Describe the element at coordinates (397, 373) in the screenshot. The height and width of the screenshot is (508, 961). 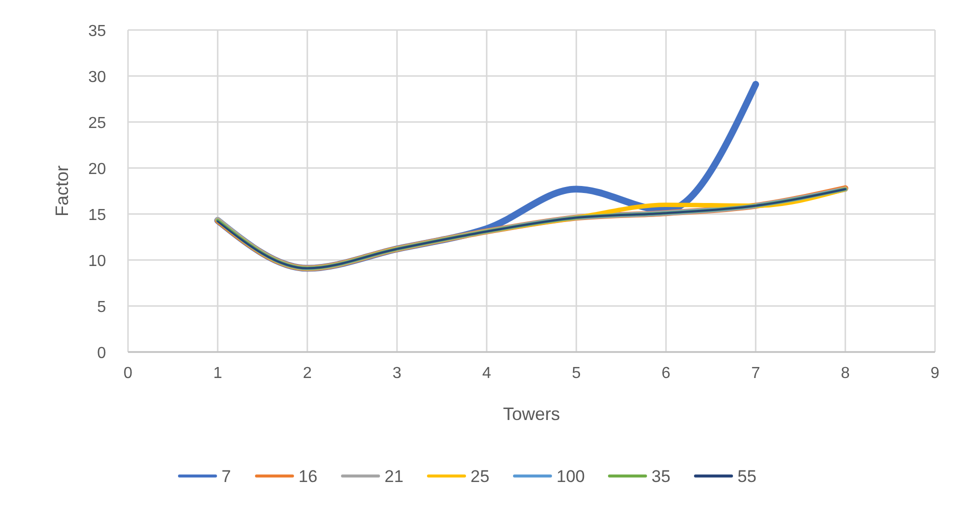
I see `x-tick-label: 3` at that location.